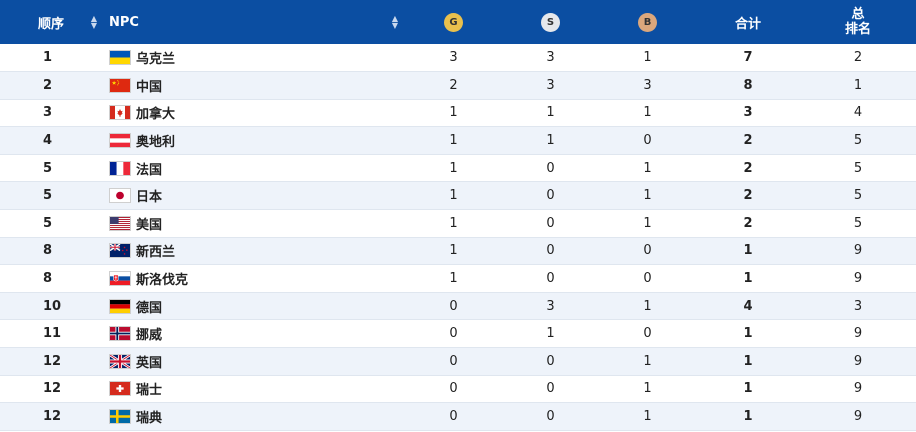 The width and height of the screenshot is (916, 432). Describe the element at coordinates (458, 334) in the screenshot. I see `table-row: 11 挪威 0 1 0 1 9` at that location.